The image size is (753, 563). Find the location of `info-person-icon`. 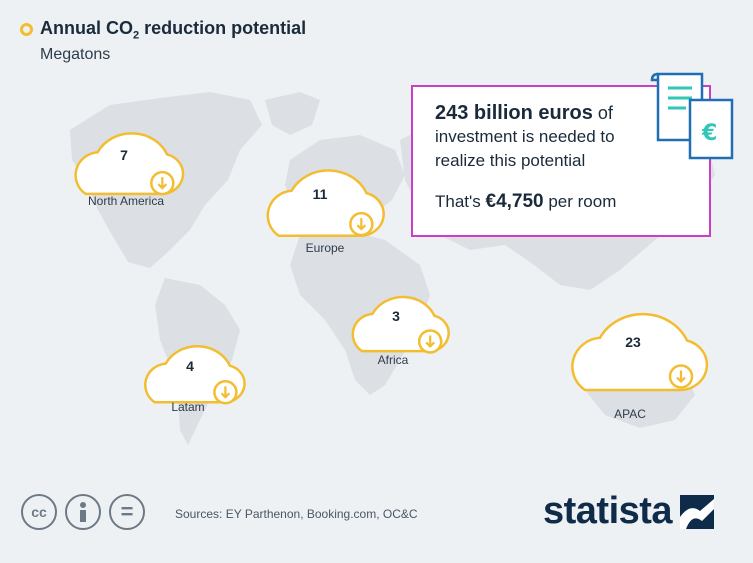

info-person-icon is located at coordinates (83, 512).